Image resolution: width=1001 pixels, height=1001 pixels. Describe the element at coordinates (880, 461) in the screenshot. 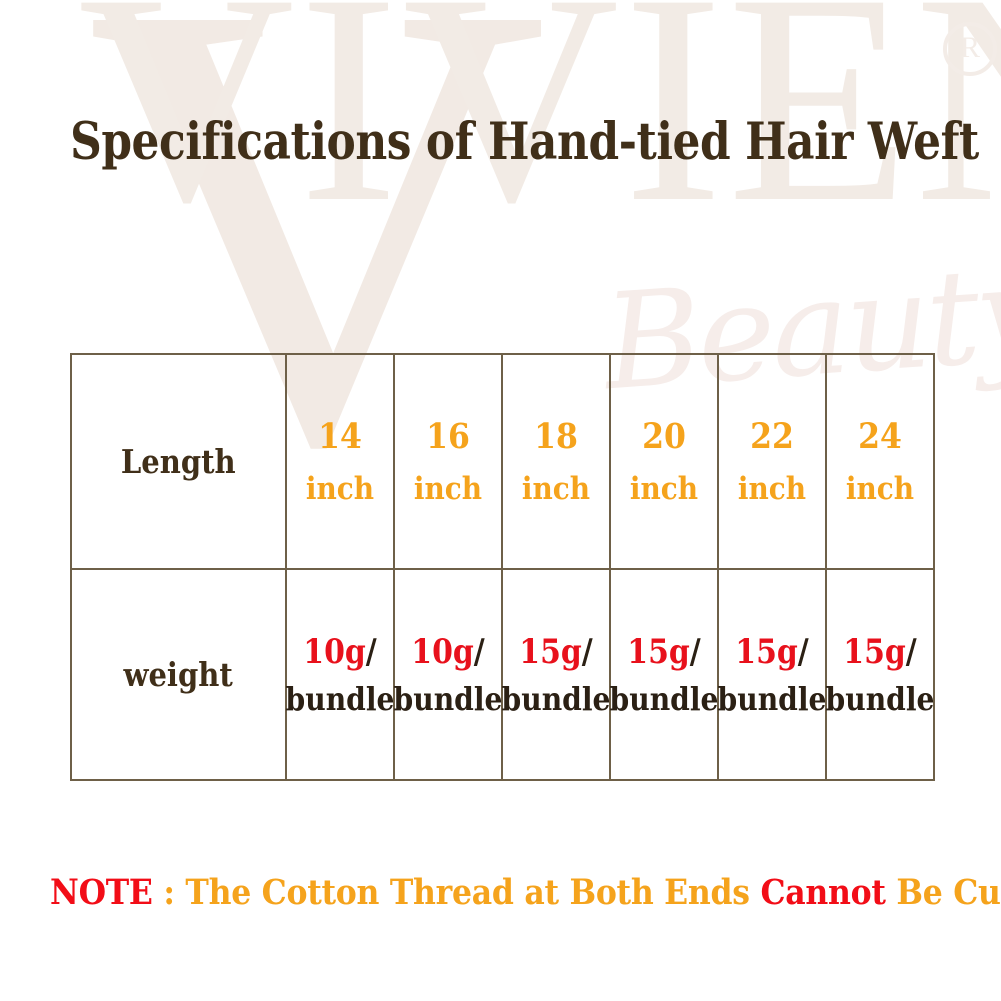

I see `length-cell-24: 24 inch` at that location.